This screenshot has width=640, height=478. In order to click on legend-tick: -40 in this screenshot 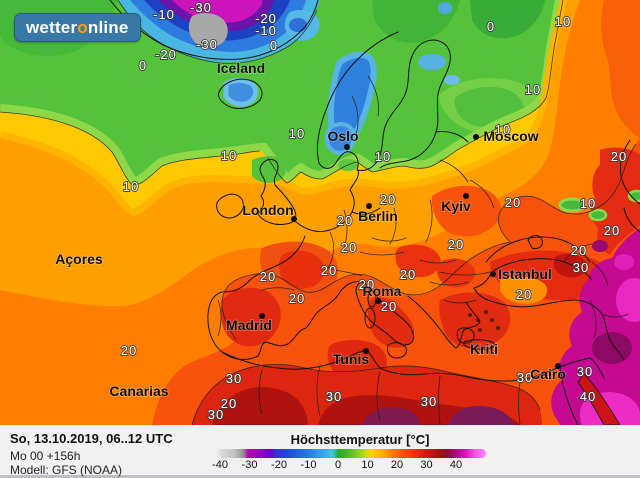, I will do `click(220, 465)`.